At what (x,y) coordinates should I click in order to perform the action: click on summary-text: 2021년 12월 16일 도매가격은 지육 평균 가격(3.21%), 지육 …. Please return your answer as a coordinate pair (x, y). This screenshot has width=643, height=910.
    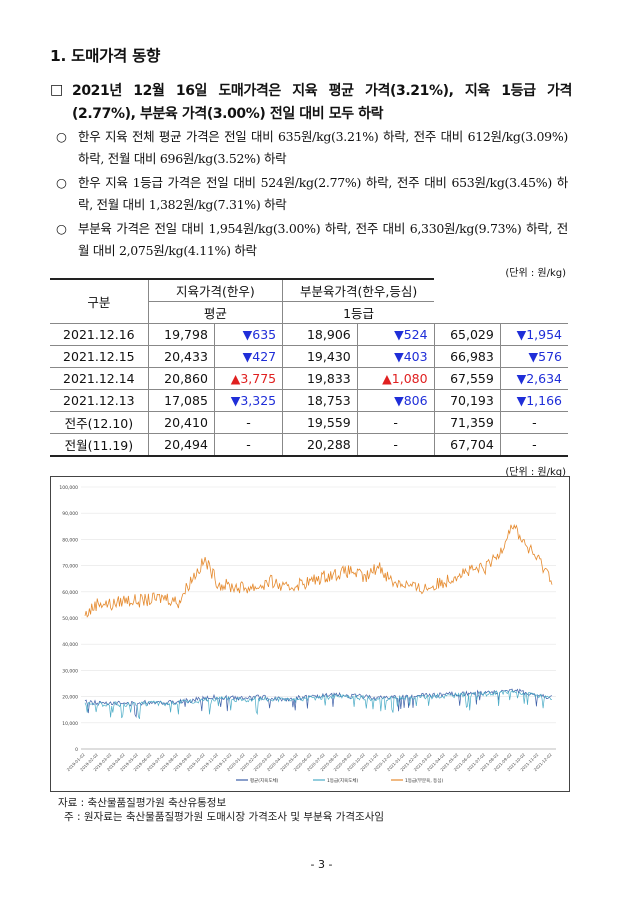
    Looking at the image, I should click on (322, 102).